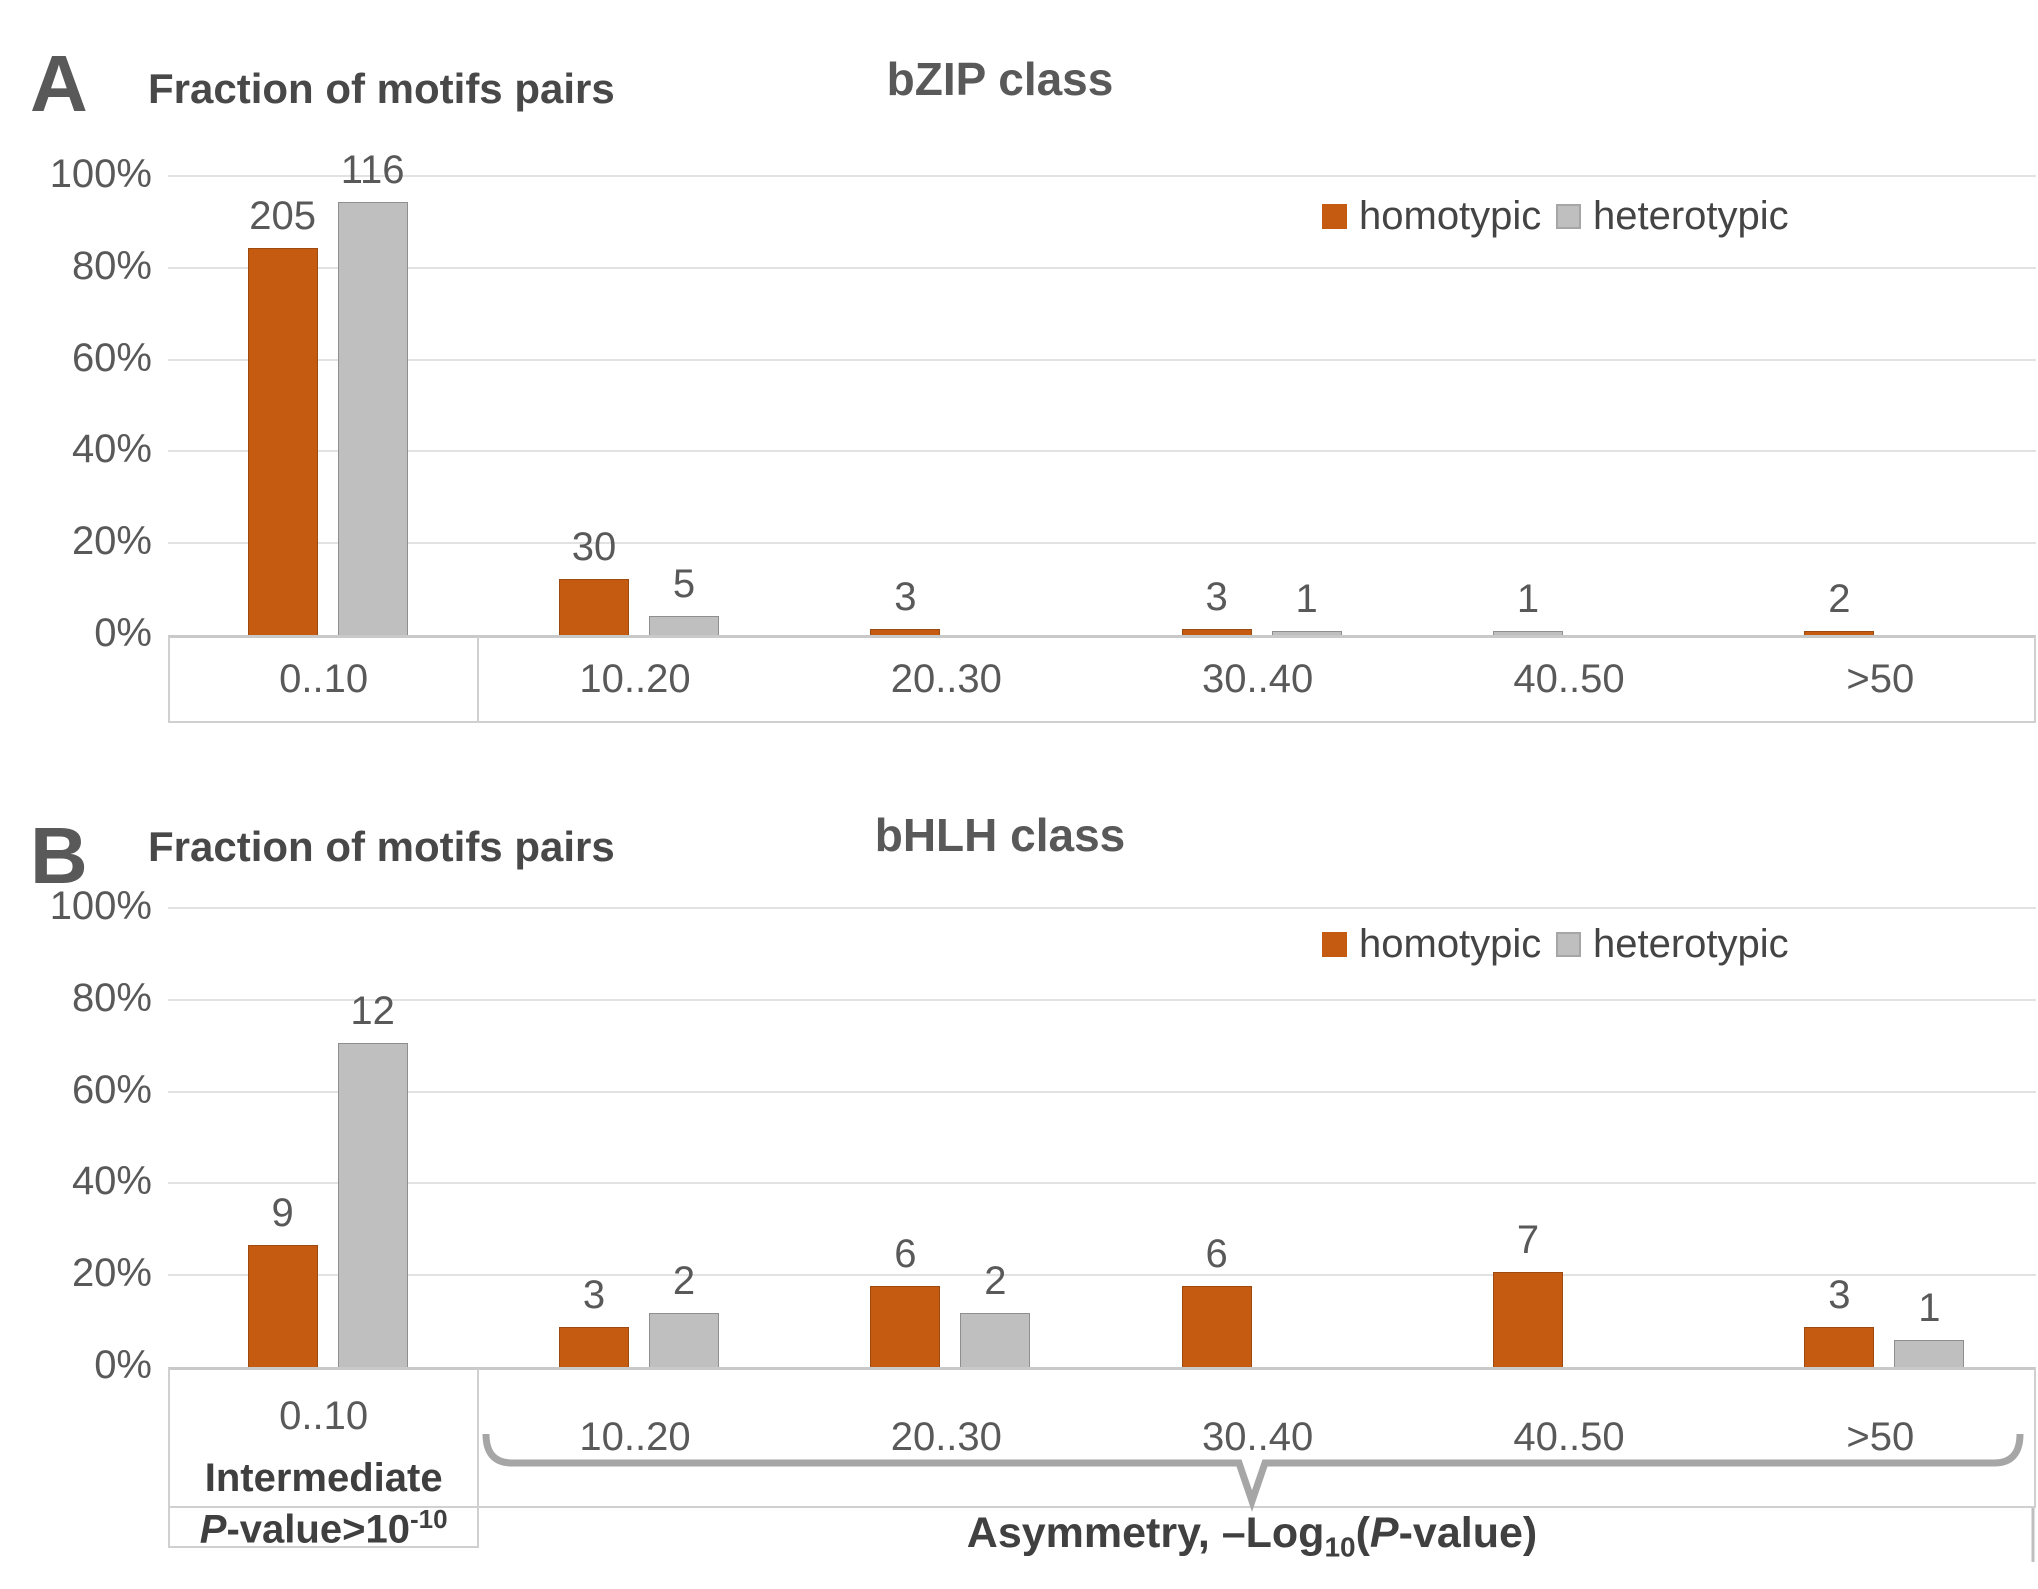 The image size is (2038, 1589). Describe the element at coordinates (323, 1478) in the screenshot. I see `intermediate-note-line1: Intermediate` at that location.